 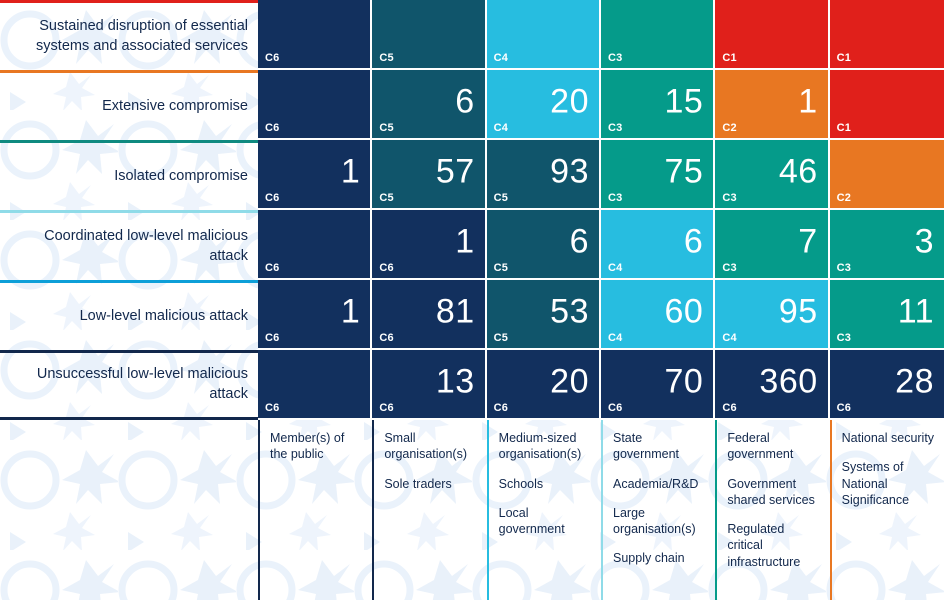 I want to click on cell-r4c2: 1 C6, so click(x=429, y=245).